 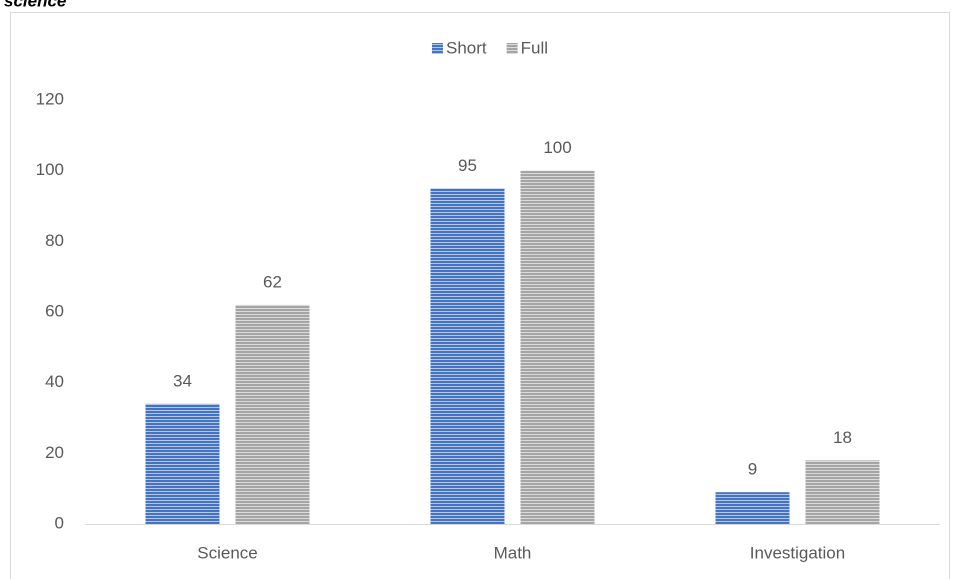 What do you see at coordinates (54, 452) in the screenshot?
I see `y-tick-label: 20` at bounding box center [54, 452].